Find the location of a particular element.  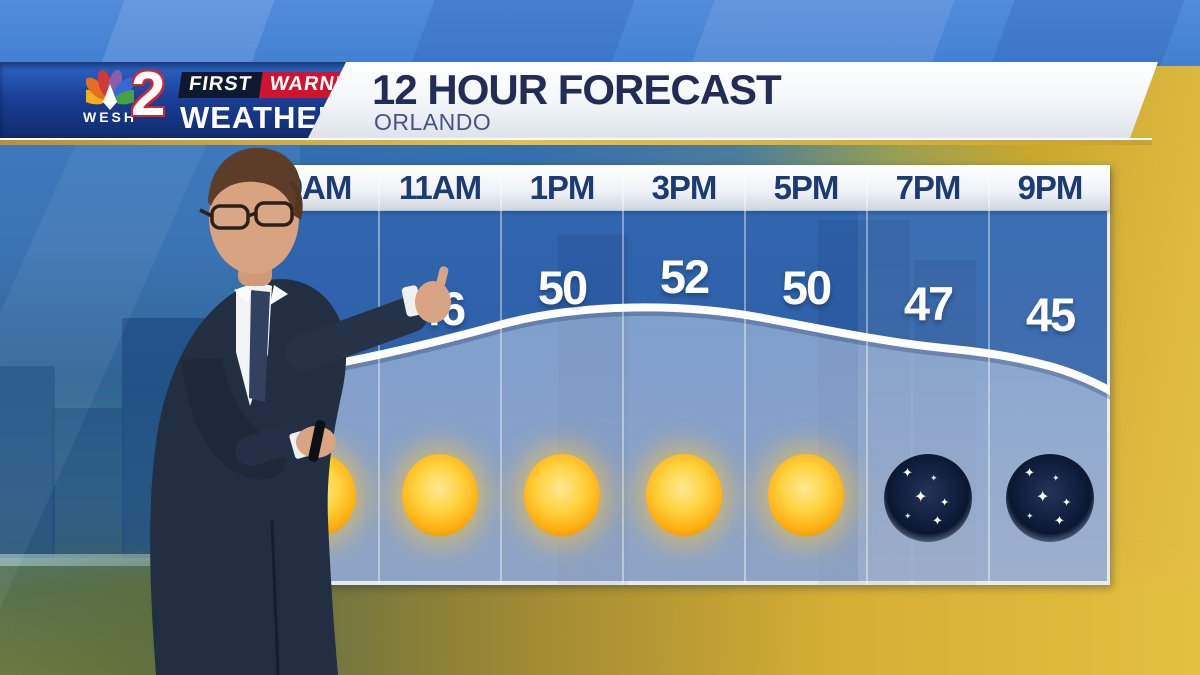

lower-third-banner: 12 HOUR FORECAST ORLANDO WESH 2 is located at coordinates (600, 104).